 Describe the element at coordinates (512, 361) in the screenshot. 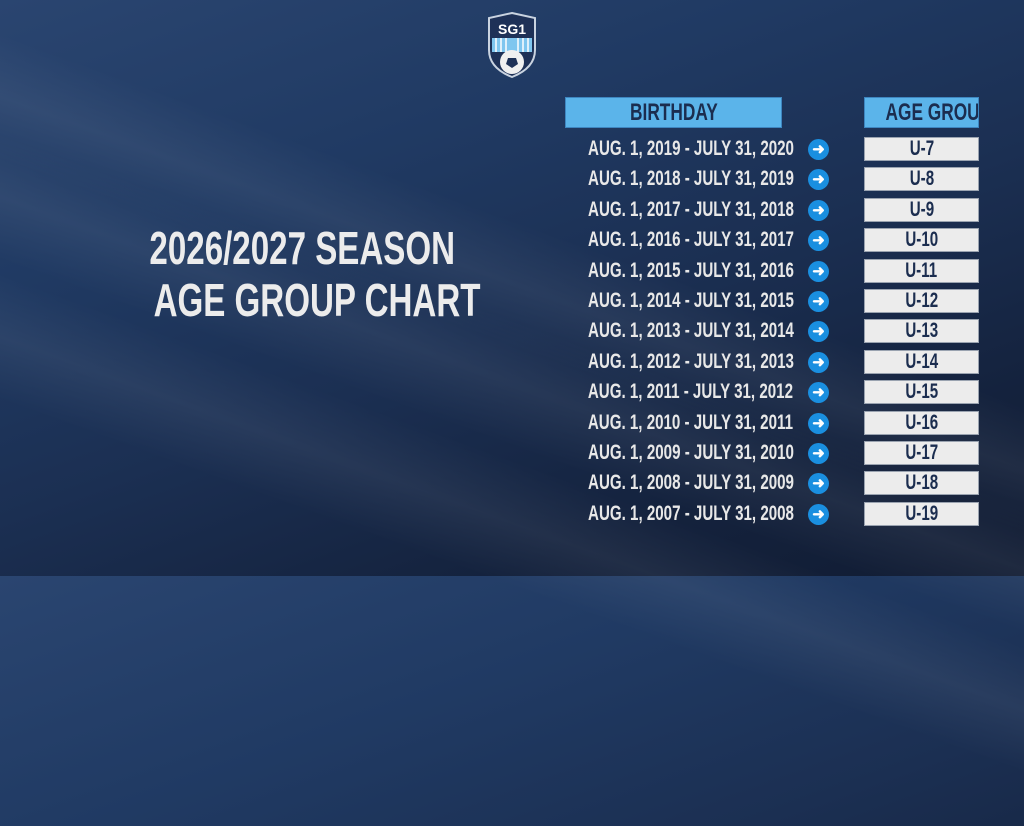

I see `table-row: AUG. 1, 2012 - JULY 31, 2013 ➜ U-14` at that location.